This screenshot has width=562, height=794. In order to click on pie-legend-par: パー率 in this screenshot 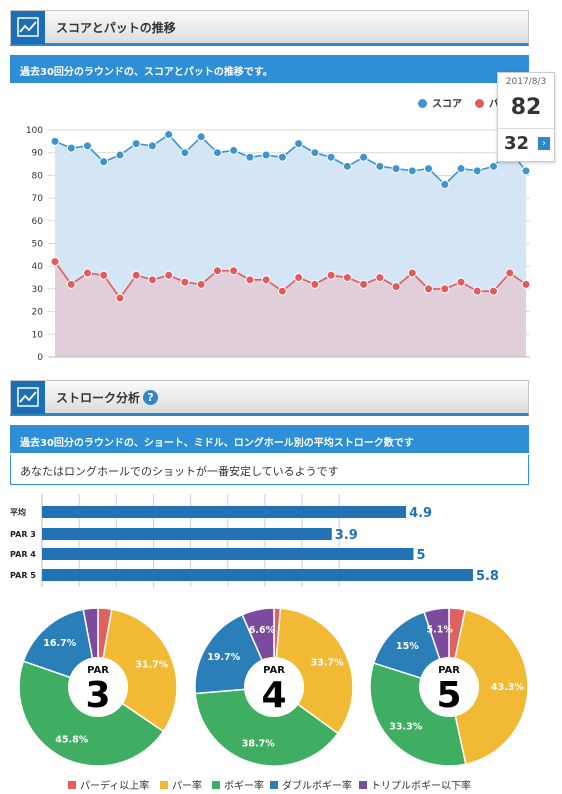, I will do `click(181, 784)`.